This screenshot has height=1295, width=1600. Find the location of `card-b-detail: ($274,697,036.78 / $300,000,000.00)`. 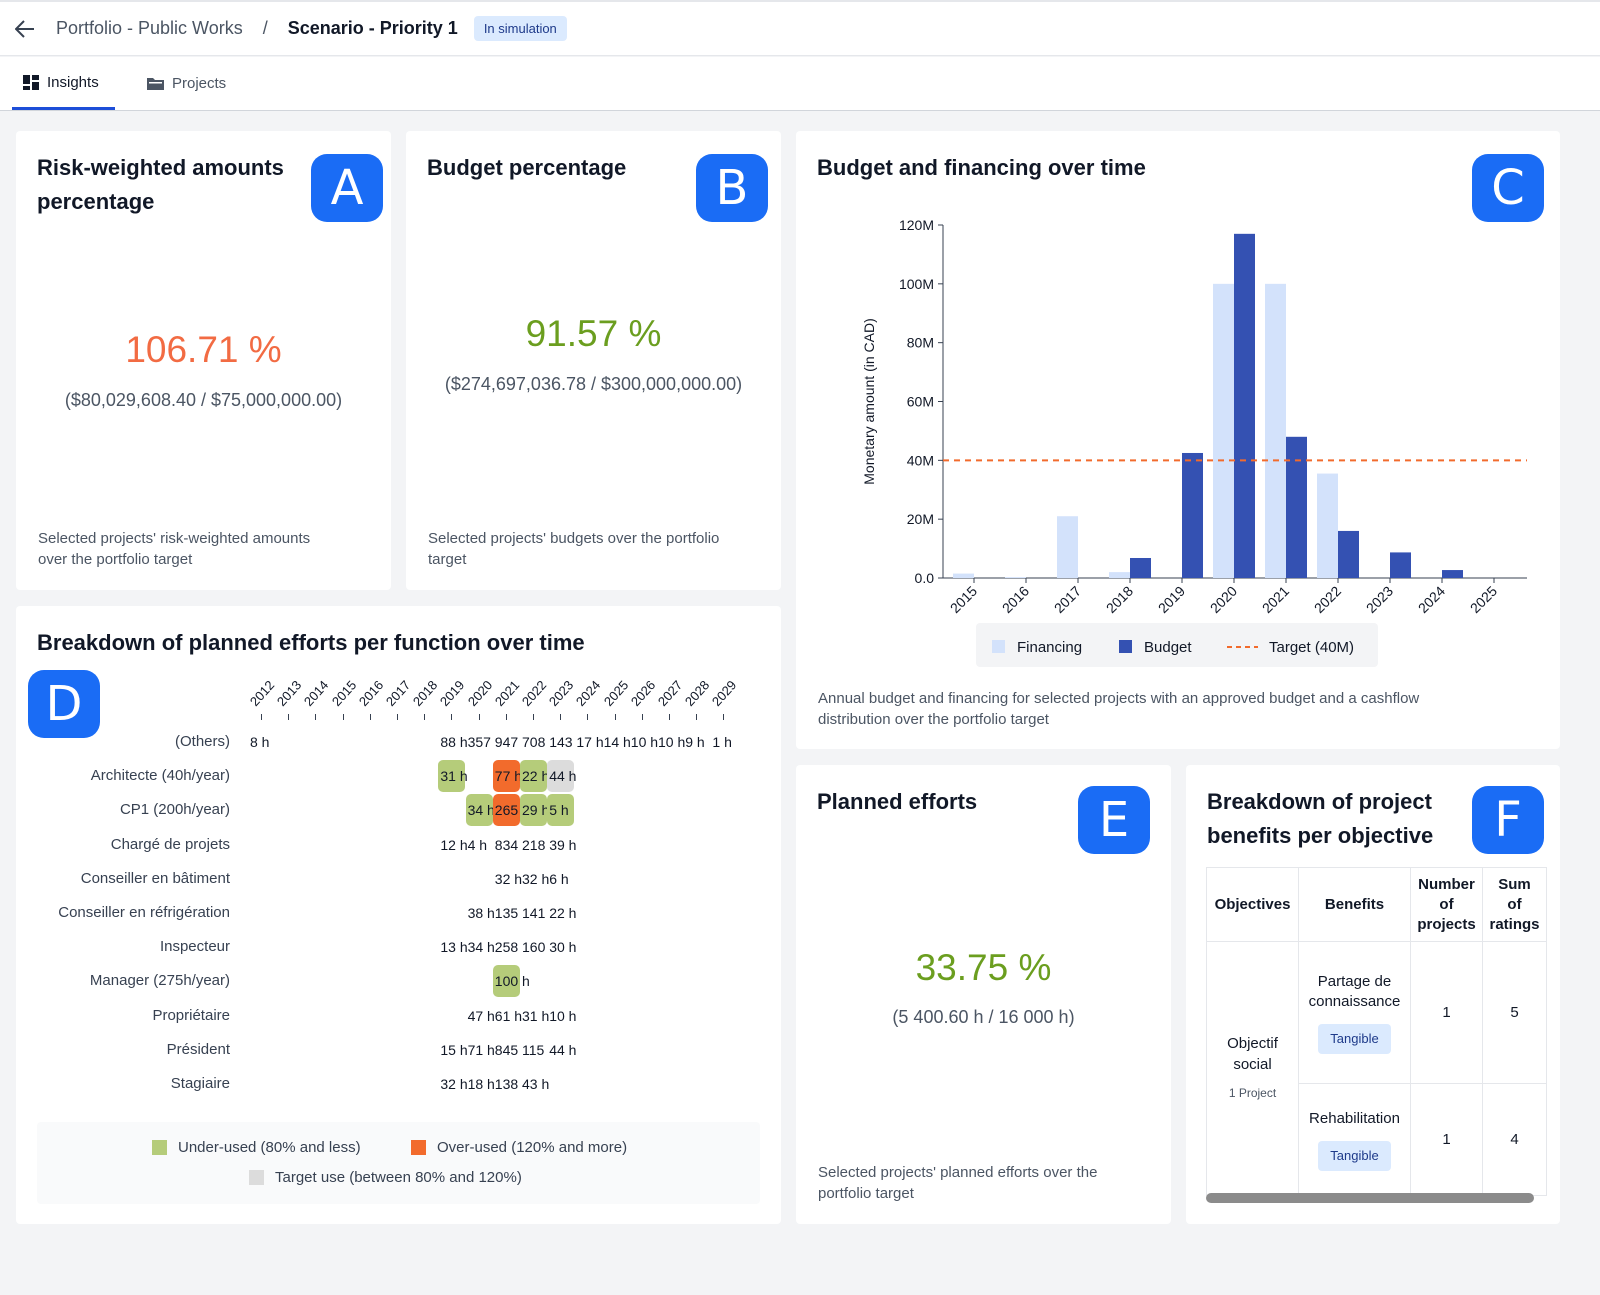

card-b-detail: ($274,697,036.78 / $300,000,000.00) is located at coordinates (593, 384).